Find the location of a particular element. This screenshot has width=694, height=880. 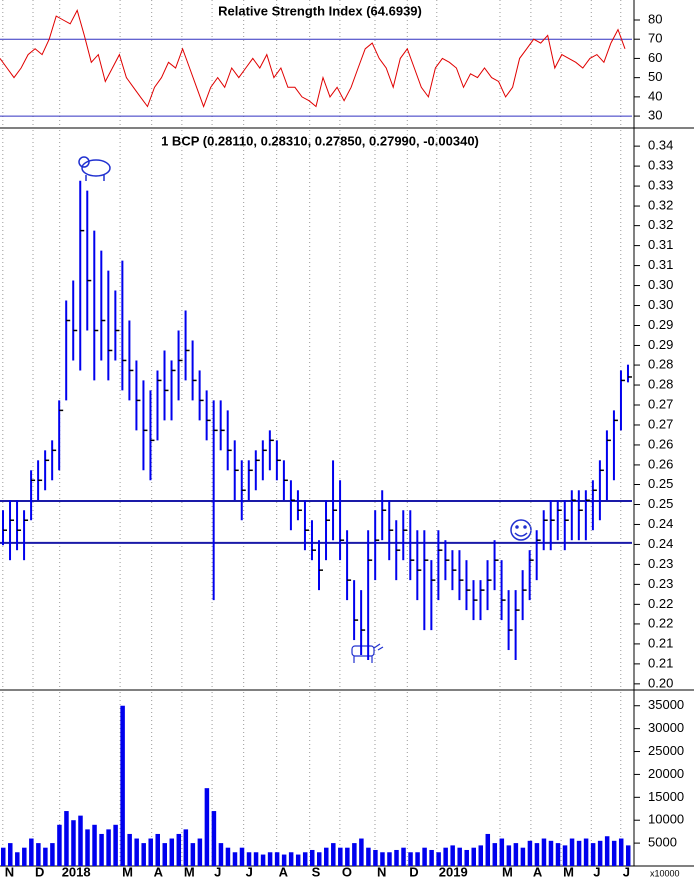

x-tick-label: S is located at coordinates (316, 871).